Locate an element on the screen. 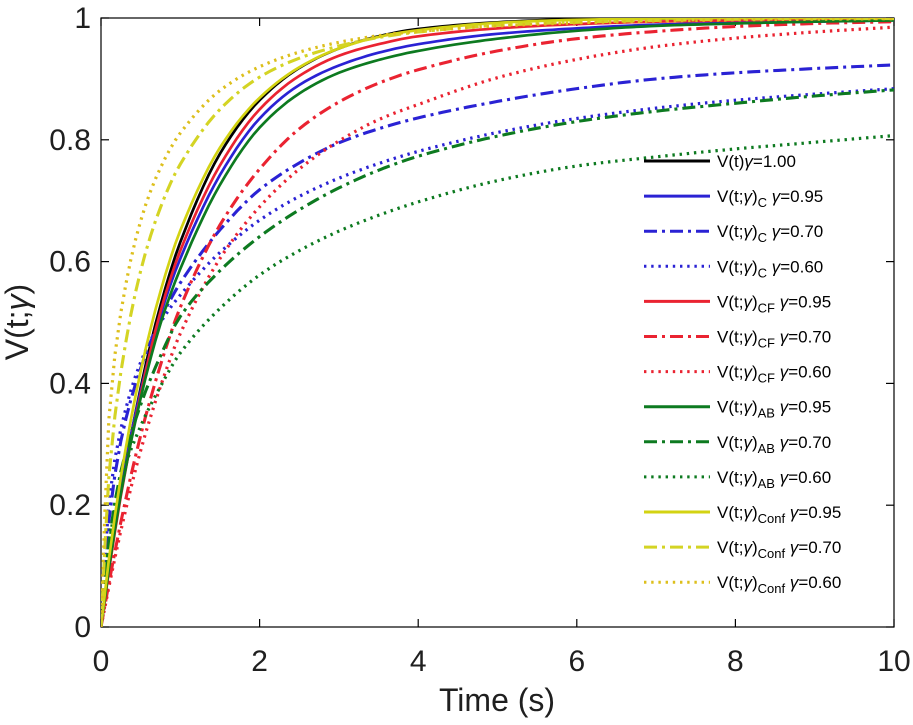 This screenshot has height=725, width=913. legend-item-CF0.70: V(t;γ)CF γ=0.70 is located at coordinates (737, 339).